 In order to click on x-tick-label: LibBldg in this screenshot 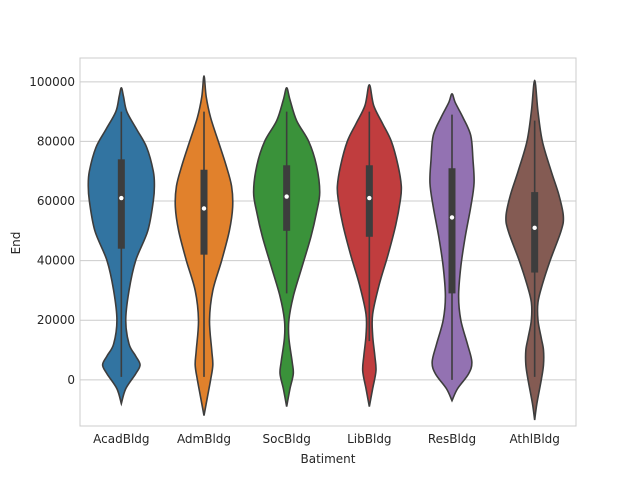, I will do `click(369, 439)`.